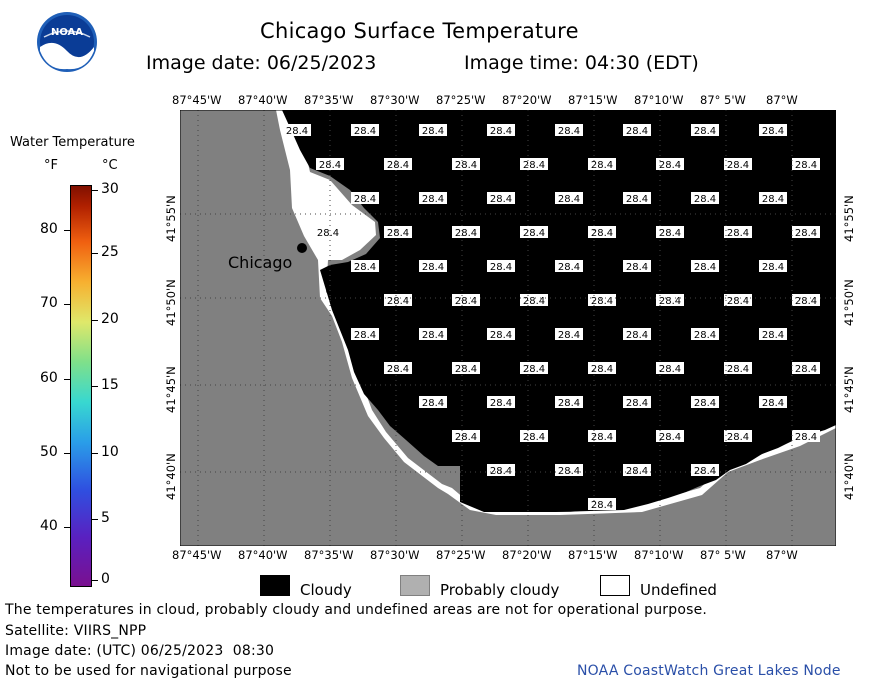 This screenshot has height=687, width=876. What do you see at coordinates (581, 63) in the screenshot?
I see `image-time: Image time: 04:30 (EDT)` at bounding box center [581, 63].